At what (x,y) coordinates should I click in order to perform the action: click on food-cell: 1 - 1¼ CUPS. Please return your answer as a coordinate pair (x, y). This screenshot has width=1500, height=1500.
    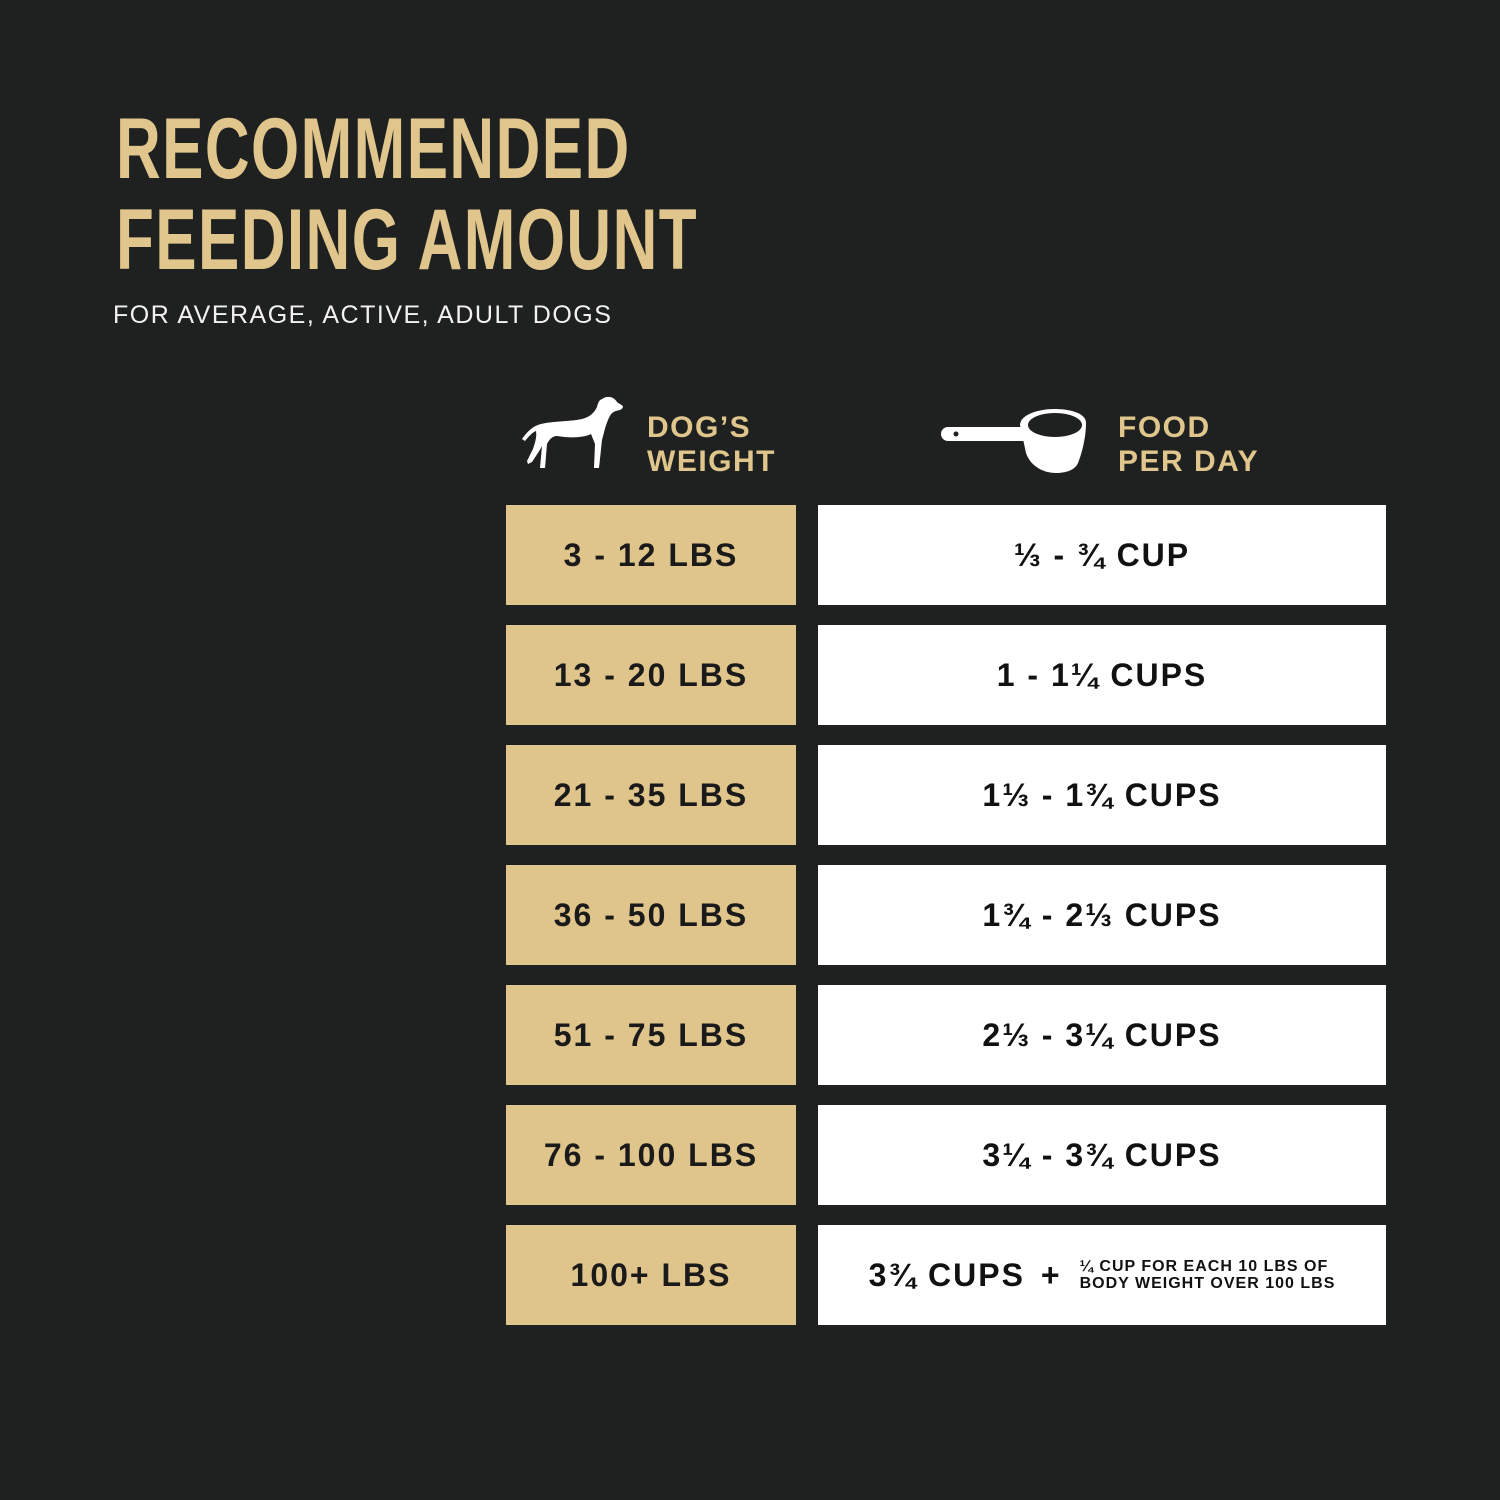
    Looking at the image, I should click on (1102, 675).